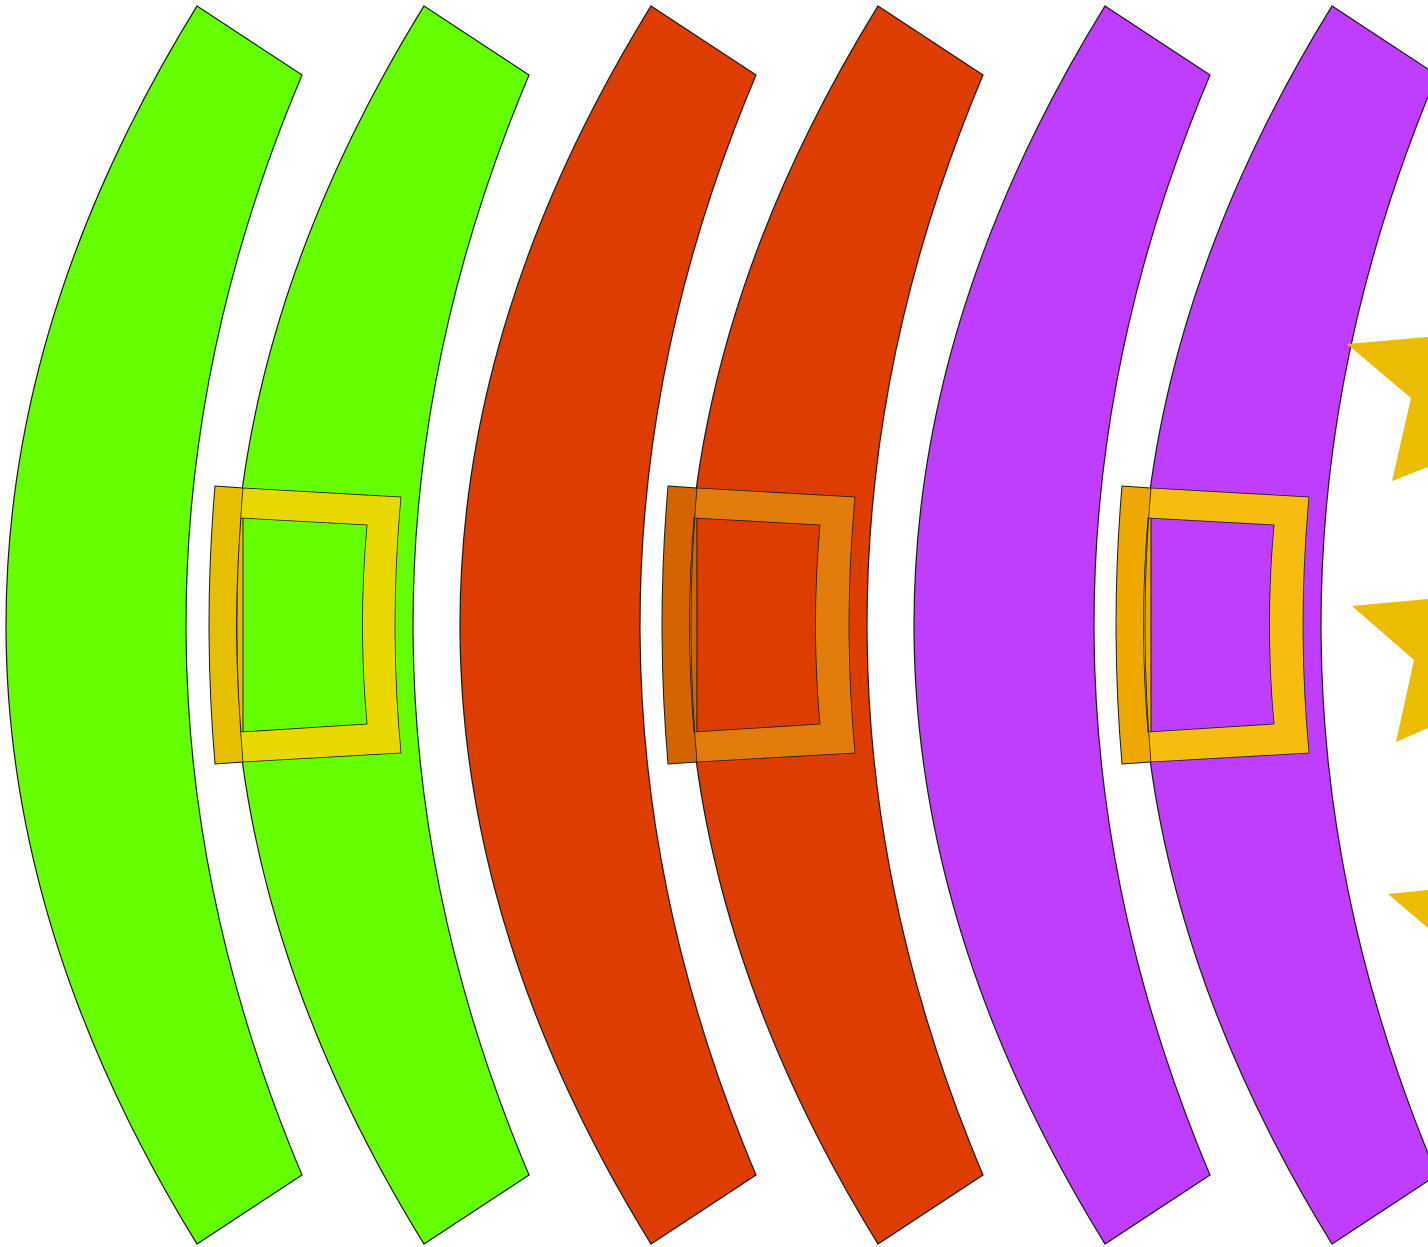 This screenshot has height=1247, width=1428. I want to click on purple-buckle-edge, so click(1133, 625).